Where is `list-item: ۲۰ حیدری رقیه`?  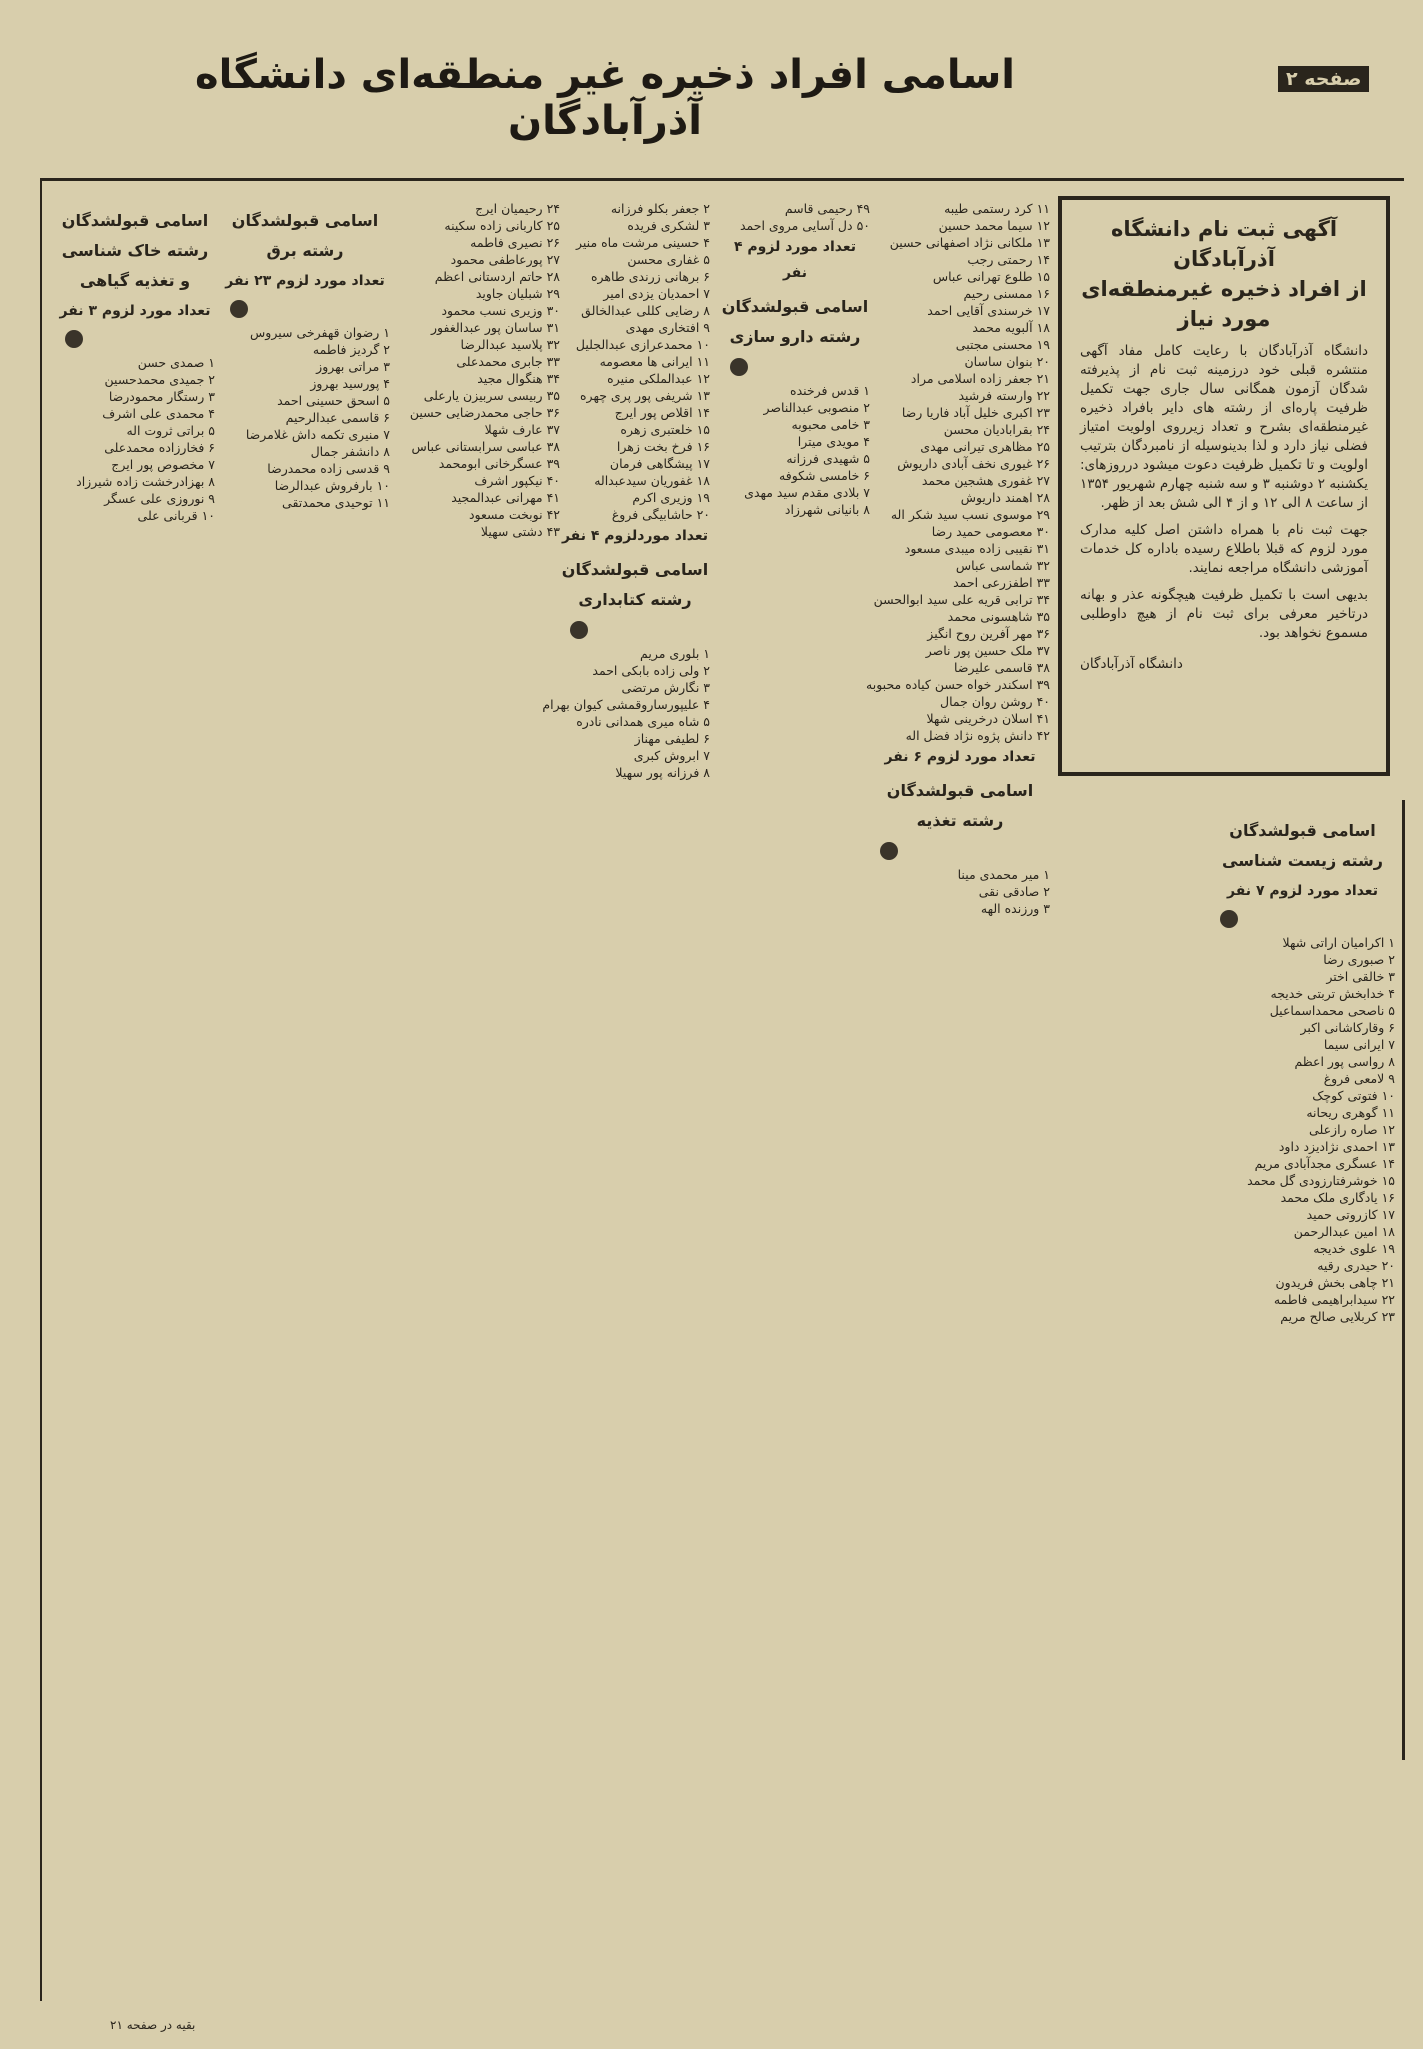 list-item: ۲۰ حیدری رقیه is located at coordinates (1356, 1265).